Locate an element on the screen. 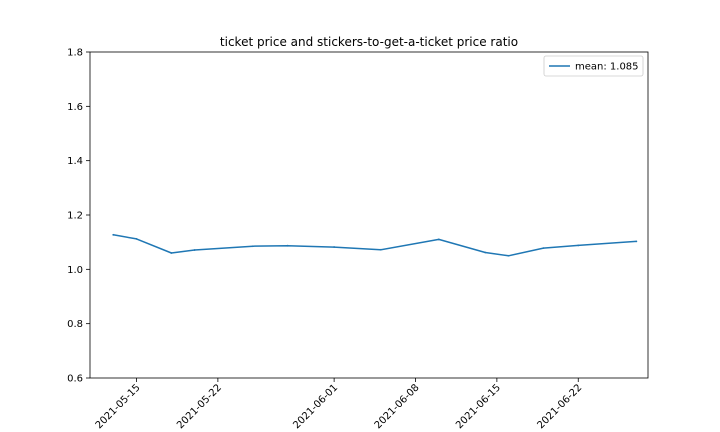 The image size is (720, 432). y-tick-label: 1.2 is located at coordinates (75, 216).